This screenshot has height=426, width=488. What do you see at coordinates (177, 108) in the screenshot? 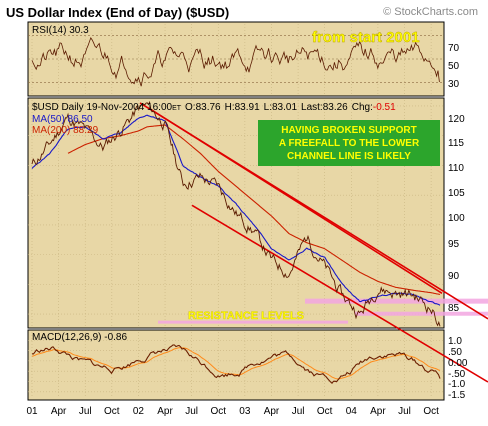
I see `price-info-et: ET` at bounding box center [177, 108].